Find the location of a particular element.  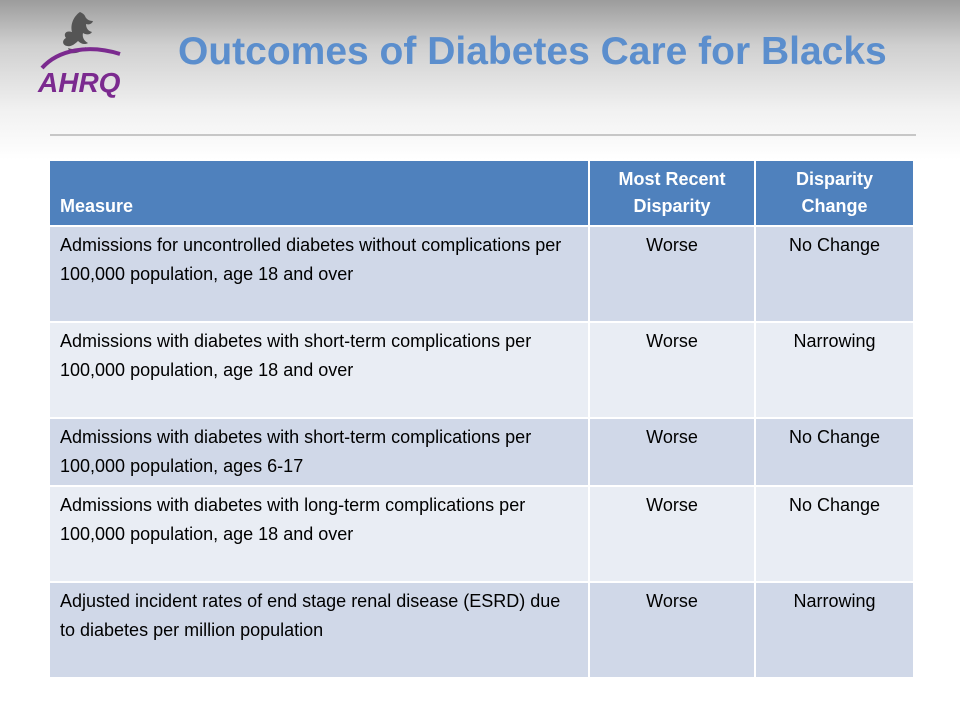

header-measure: Measure is located at coordinates (319, 193).